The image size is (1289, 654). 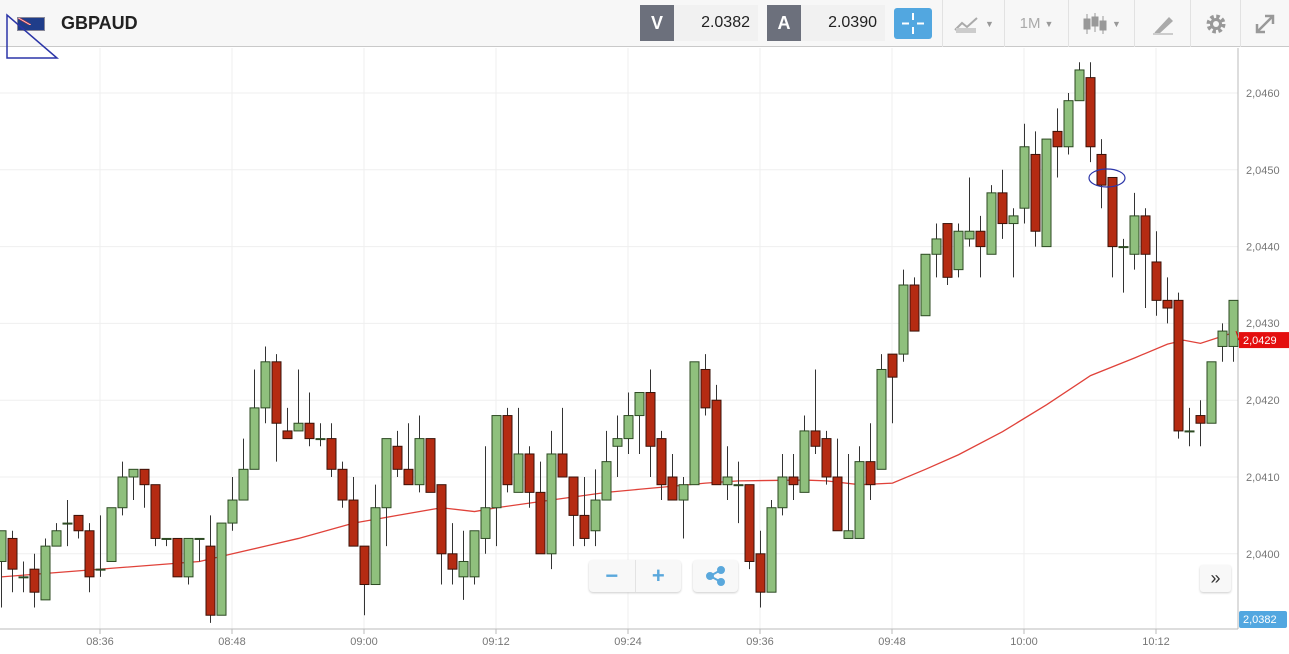 I want to click on crosshair-button, so click(x=913, y=23).